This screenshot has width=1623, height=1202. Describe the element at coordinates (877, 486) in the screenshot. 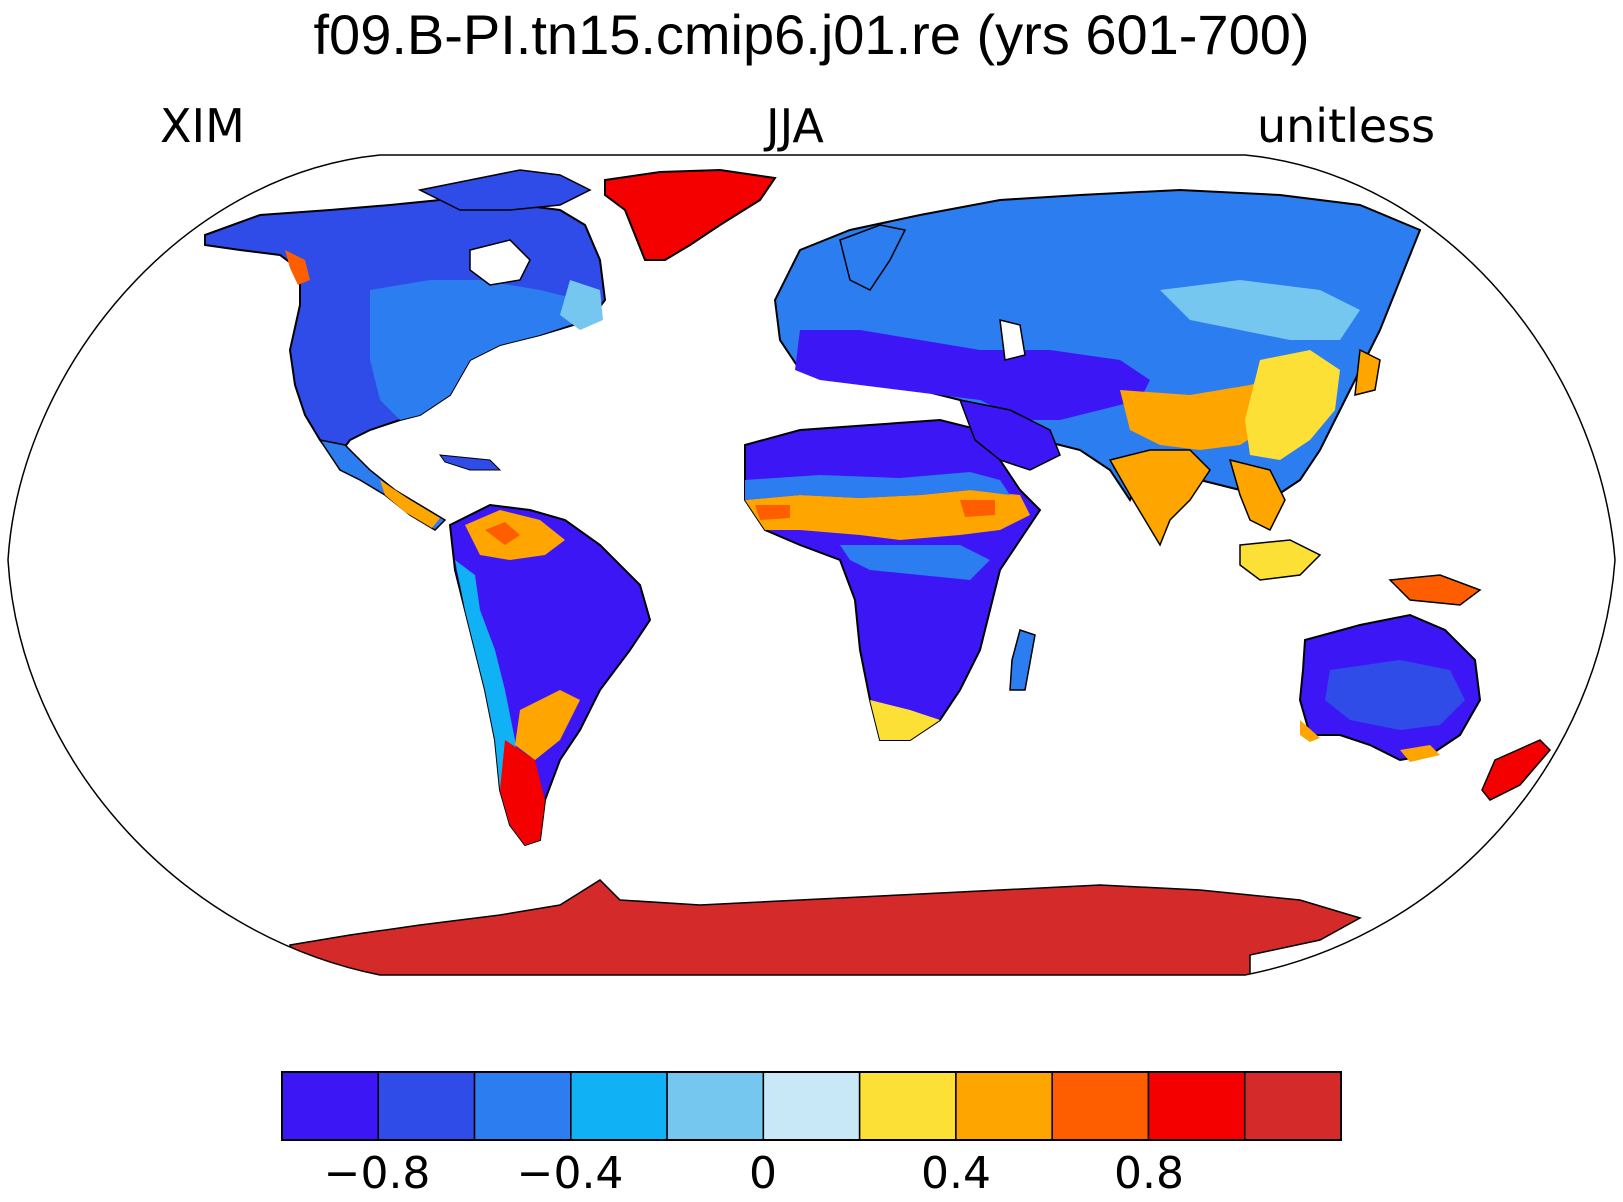

I see `sahara-south-edge` at that location.